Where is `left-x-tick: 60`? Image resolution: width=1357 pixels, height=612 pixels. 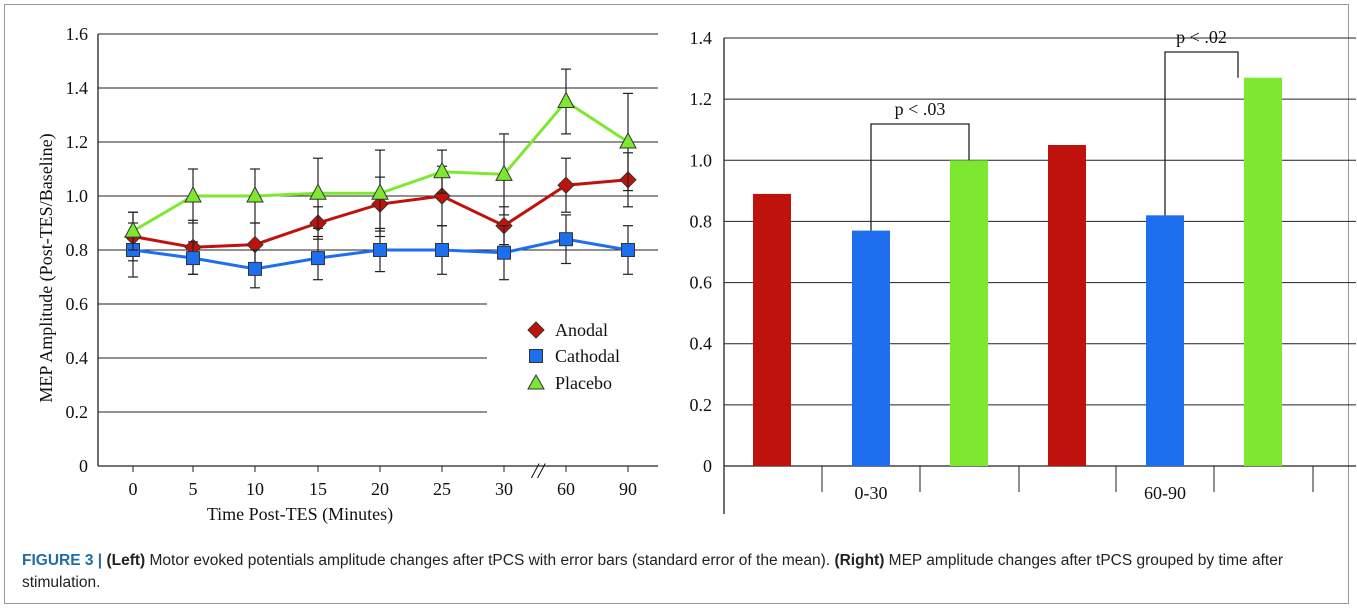
left-x-tick: 60 is located at coordinates (566, 489).